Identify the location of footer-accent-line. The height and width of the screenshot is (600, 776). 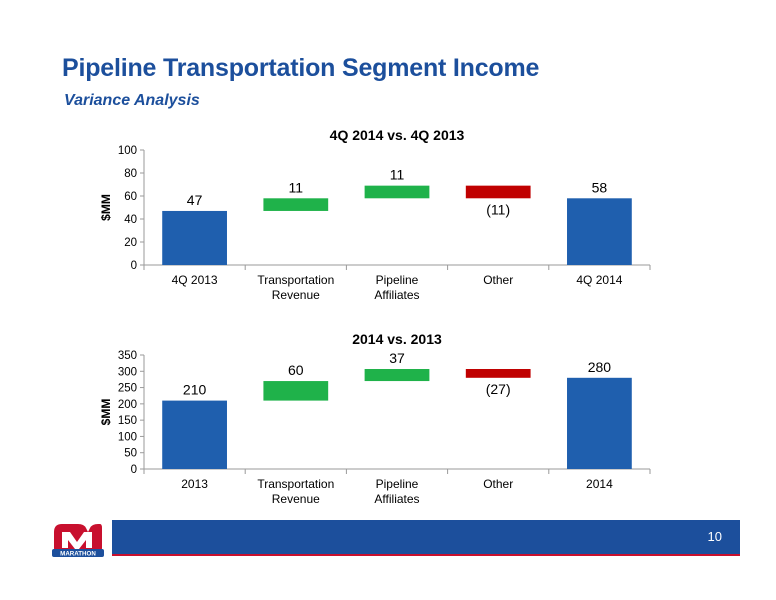
(426, 555).